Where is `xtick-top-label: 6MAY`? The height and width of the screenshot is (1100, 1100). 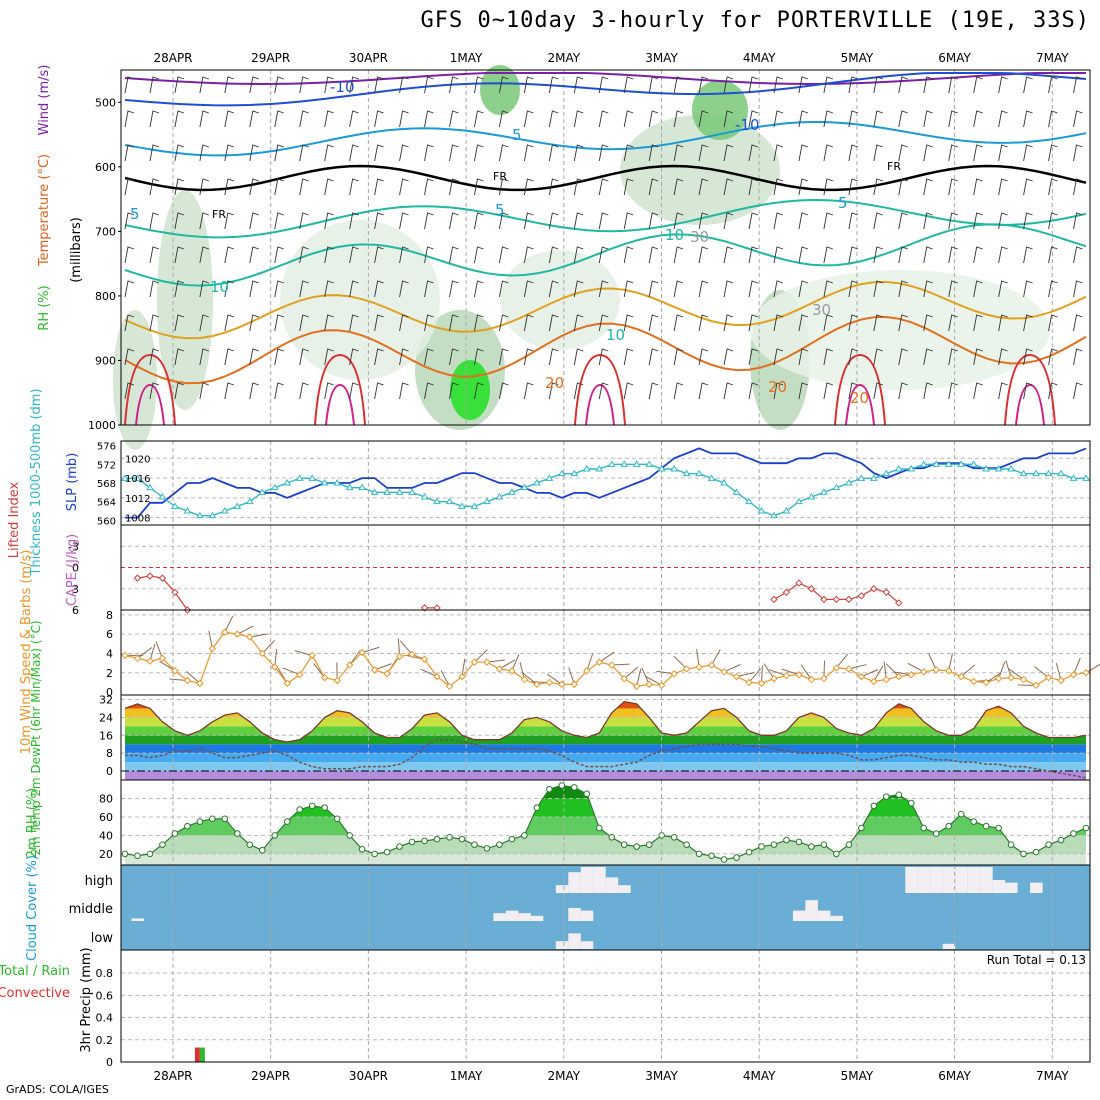 xtick-top-label: 6MAY is located at coordinates (954, 58).